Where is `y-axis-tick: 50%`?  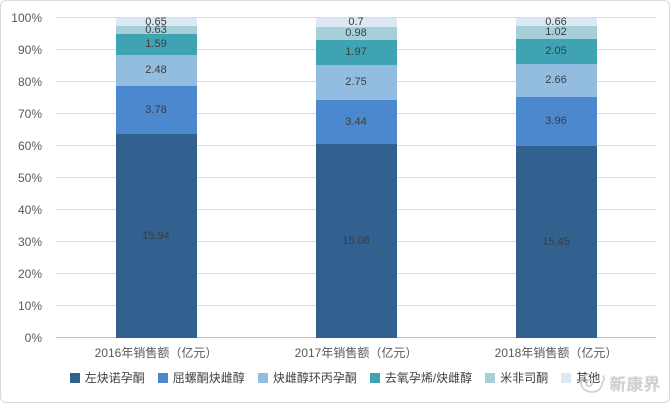
y-axis-tick: 50% is located at coordinates (29, 178).